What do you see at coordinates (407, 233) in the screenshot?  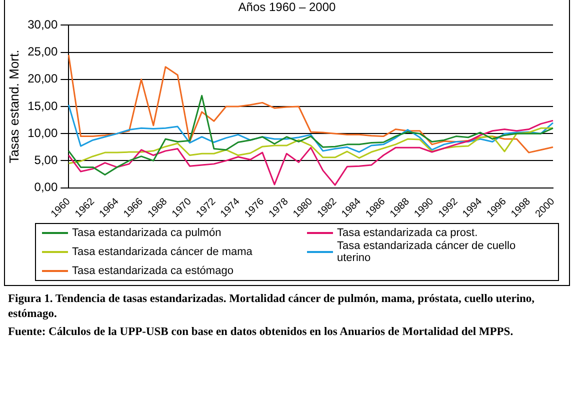 I see `legend-label: Tasa estandarizada ca prost.` at bounding box center [407, 233].